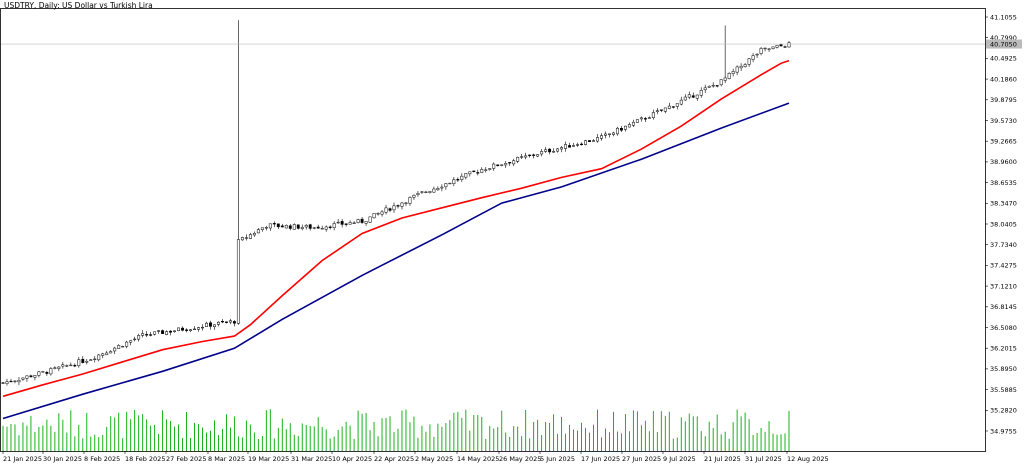 The height and width of the screenshot is (465, 1024). What do you see at coordinates (478, 459) in the screenshot?
I see `x-tick-label: 14 May 2025` at bounding box center [478, 459].